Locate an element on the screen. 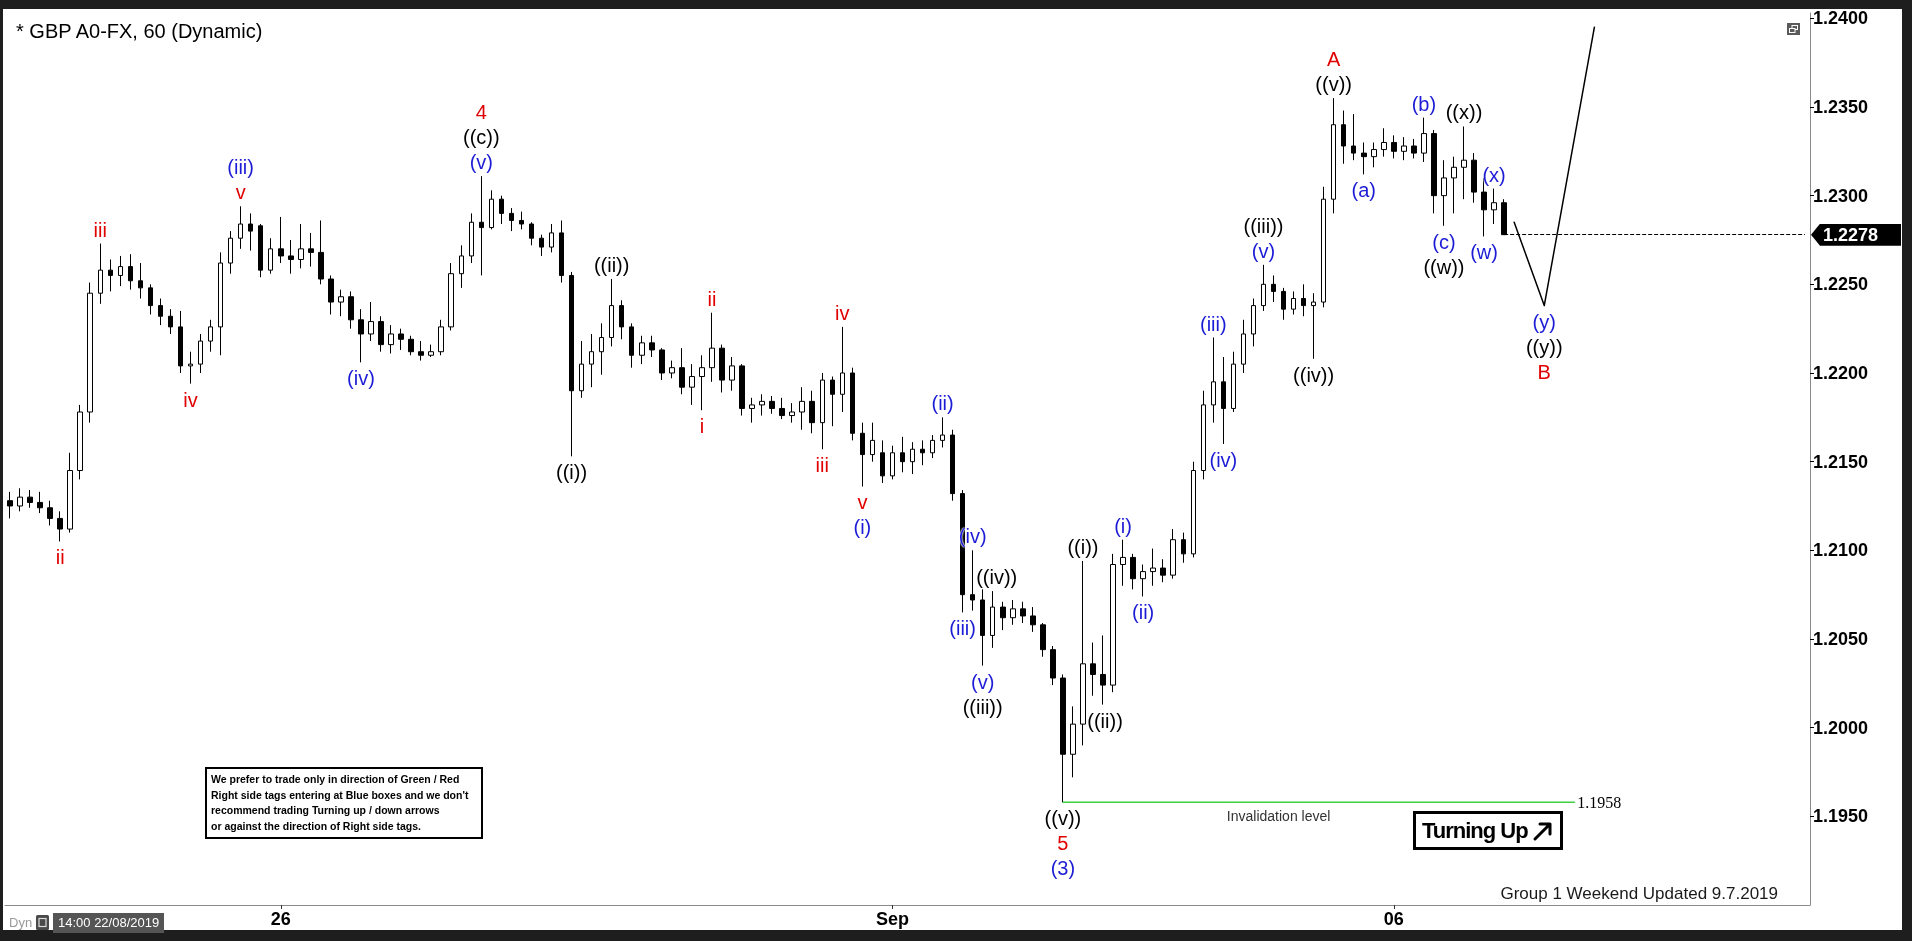 Image resolution: width=1912 pixels, height=941 pixels. text: 14:00 22/08/2019 is located at coordinates (109, 923).